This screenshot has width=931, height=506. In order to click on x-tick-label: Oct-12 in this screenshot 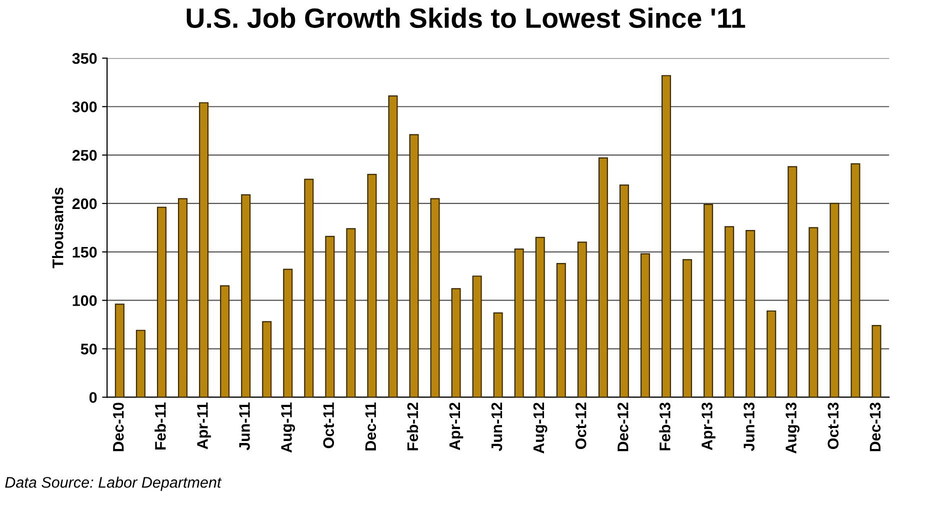, I will do `click(580, 425)`.